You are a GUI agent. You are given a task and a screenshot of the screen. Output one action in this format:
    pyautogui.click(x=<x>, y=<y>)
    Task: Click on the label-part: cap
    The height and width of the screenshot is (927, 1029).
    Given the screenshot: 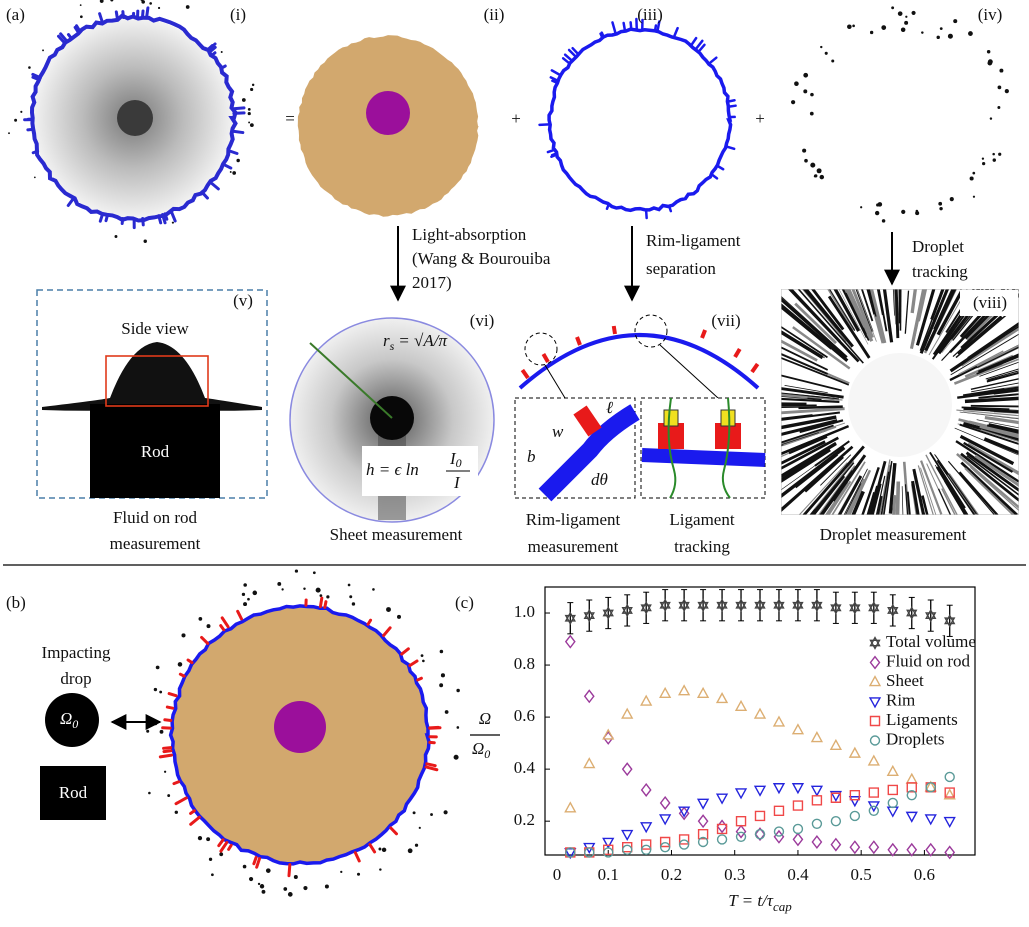 What is the action you would take?
    pyautogui.click(x=782, y=906)
    